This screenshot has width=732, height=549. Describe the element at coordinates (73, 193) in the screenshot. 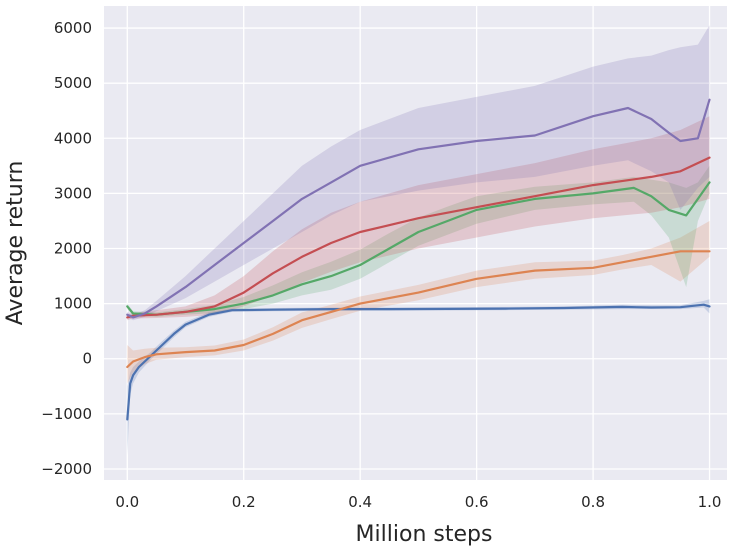

I see `y-tick-label: 3000` at that location.